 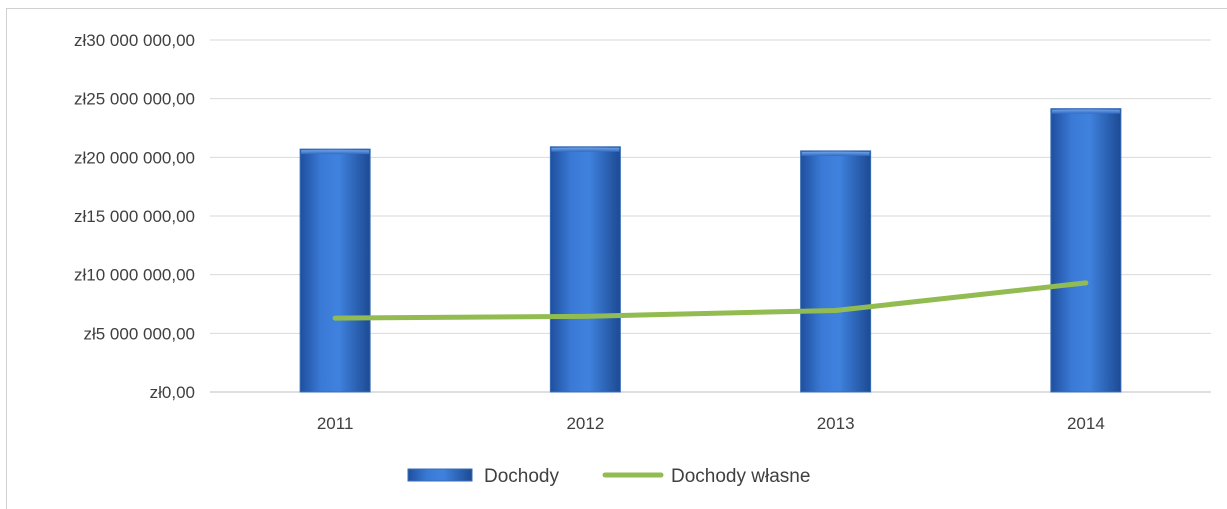 I want to click on y-tick-label: zł5 000 000,00, so click(x=139, y=333).